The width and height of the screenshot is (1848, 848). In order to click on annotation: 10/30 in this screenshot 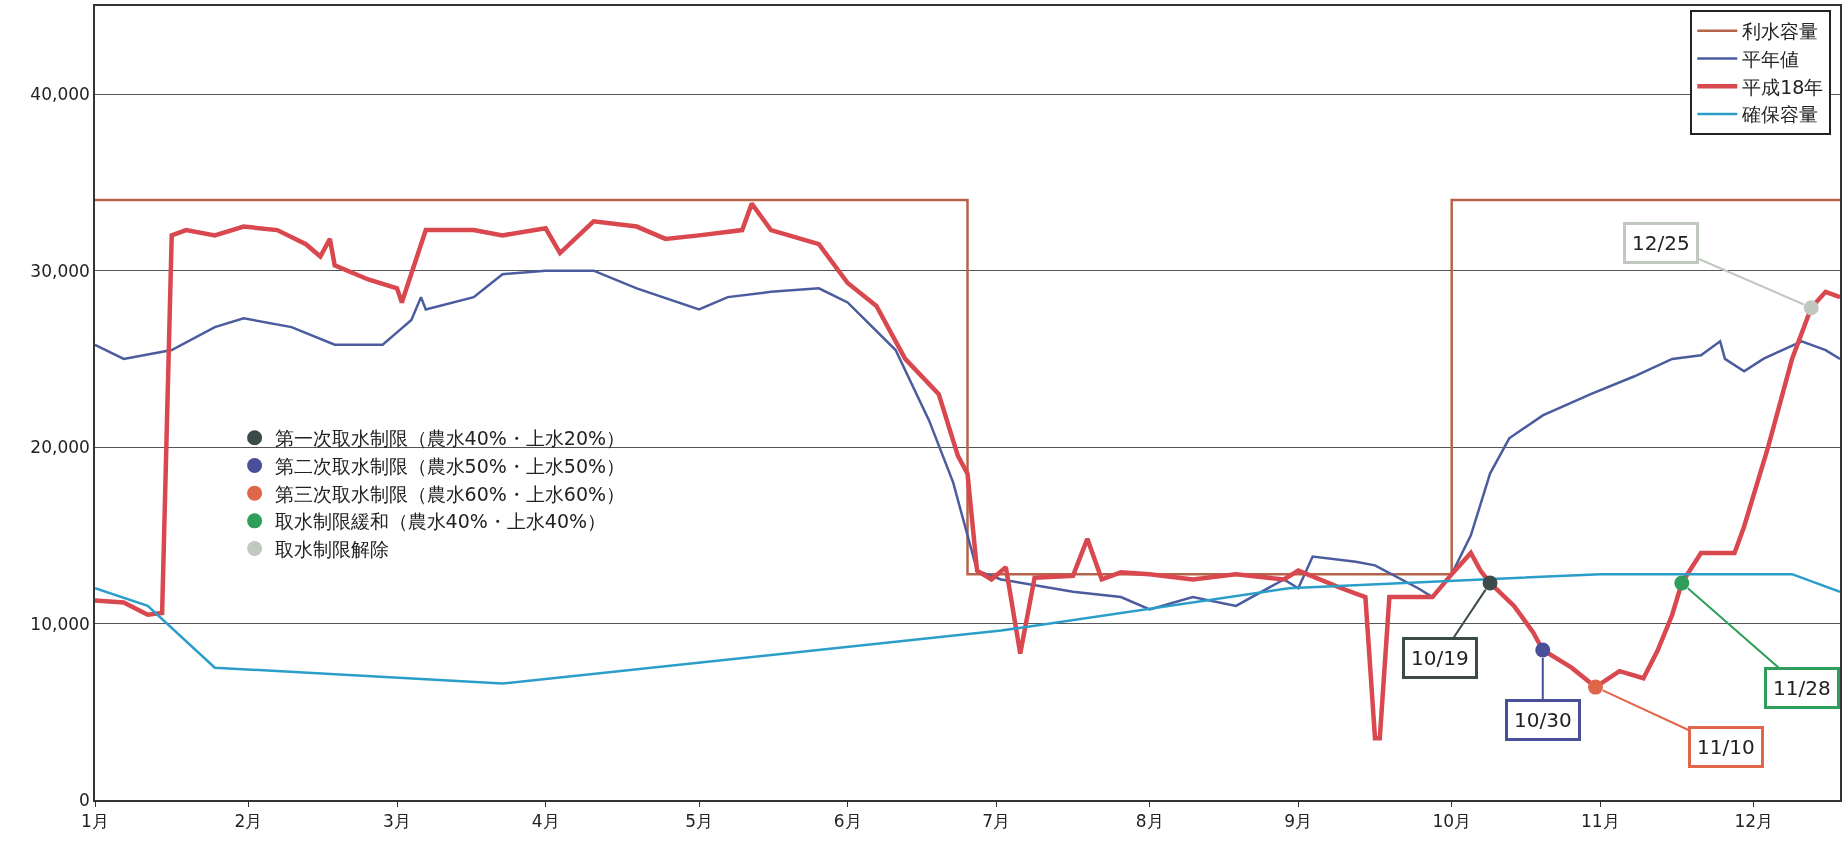, I will do `click(1543, 720)`.